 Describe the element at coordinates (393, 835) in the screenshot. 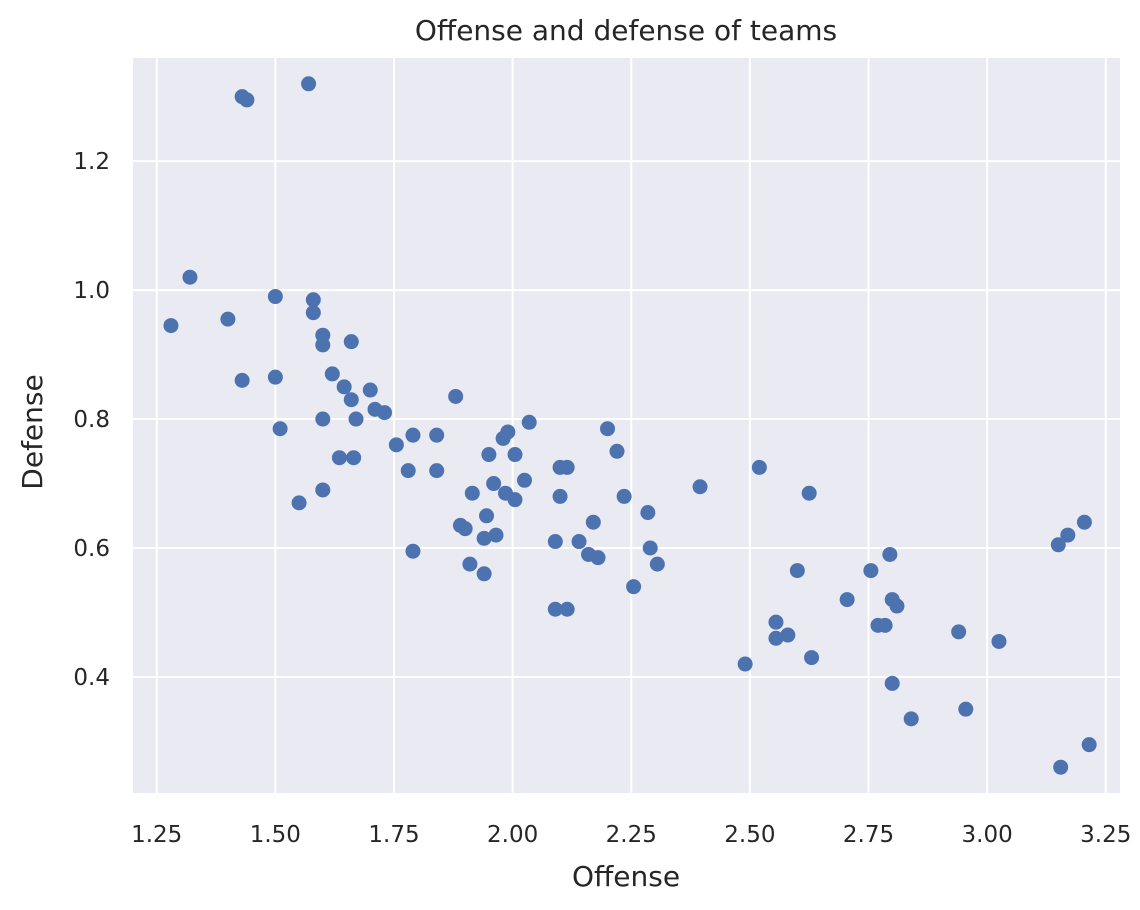

I see `x-tick-label: 1.75` at that location.